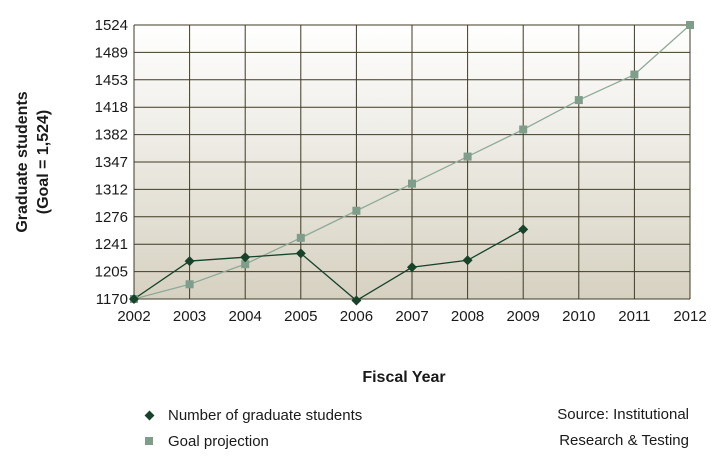  Describe the element at coordinates (112, 299) in the screenshot. I see `y-tick-label: 1170` at that location.